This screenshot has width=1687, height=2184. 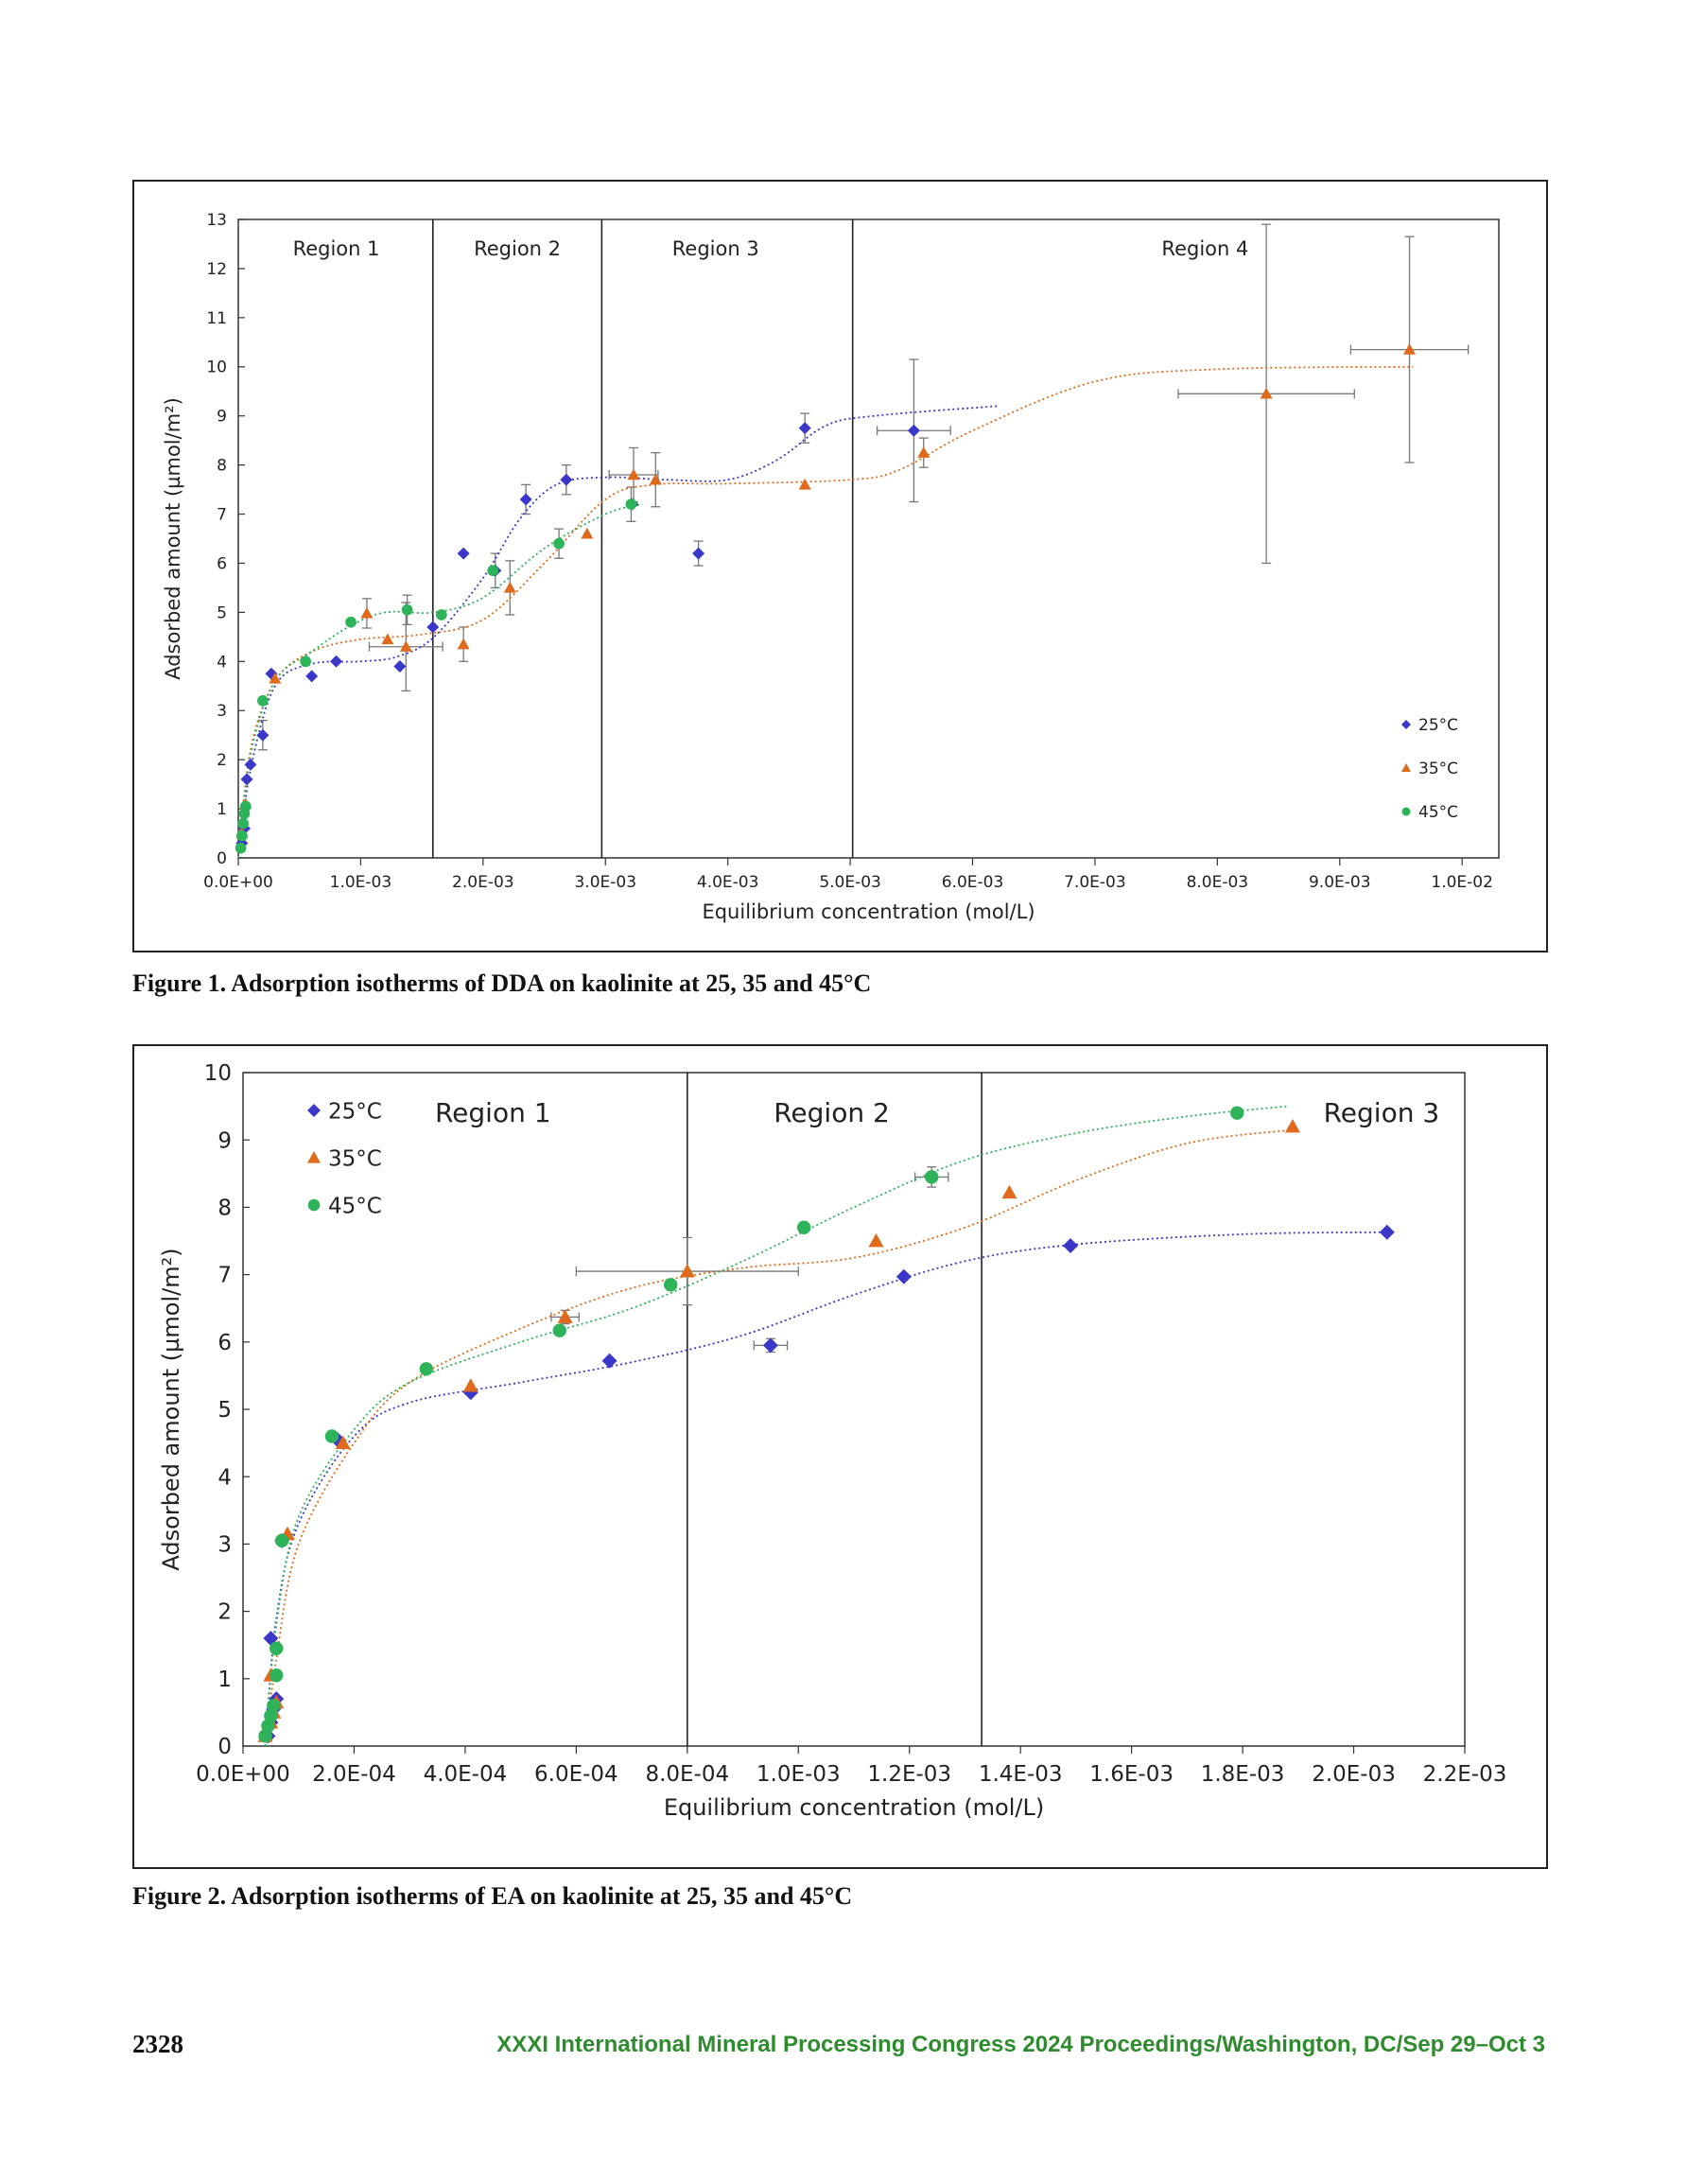 I want to click on chart1-series-diamond, so click(x=577, y=636).